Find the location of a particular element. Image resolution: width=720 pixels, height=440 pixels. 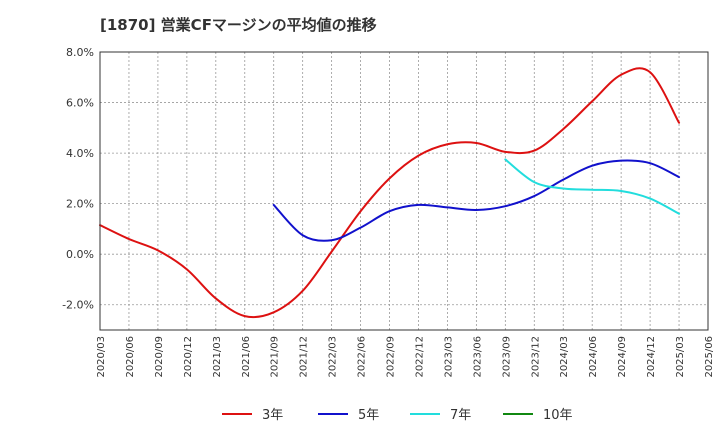

y-tick-label: 6.0% is located at coordinates (80, 103).